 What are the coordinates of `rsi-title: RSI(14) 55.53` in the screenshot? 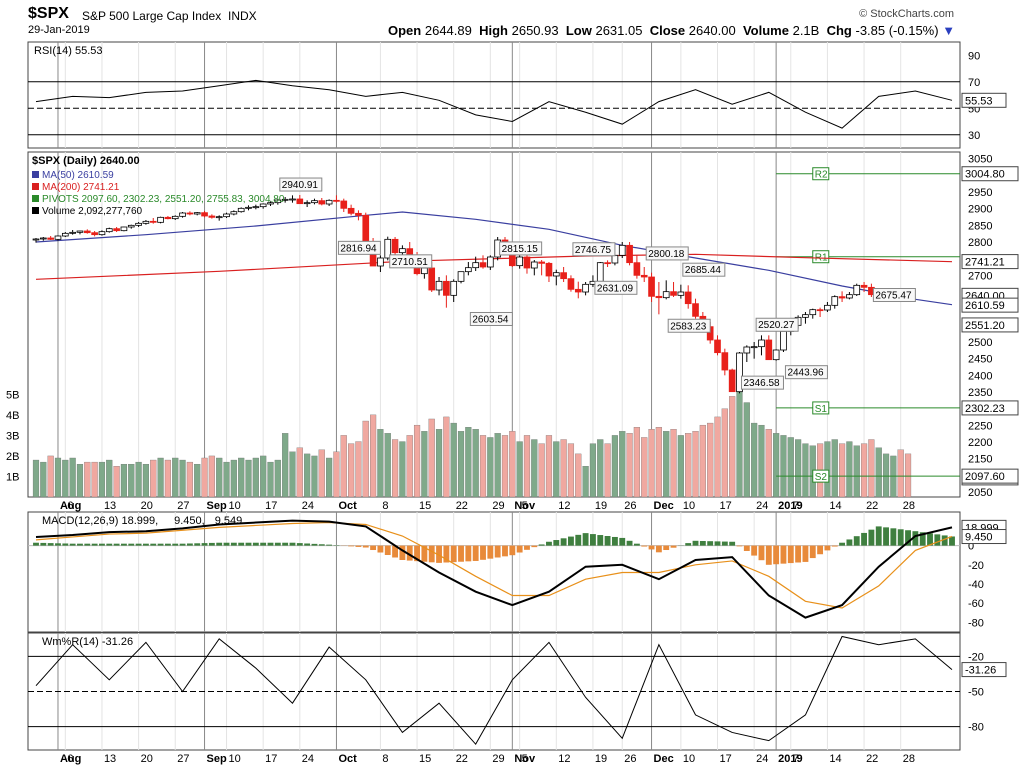 It's located at (68, 51).